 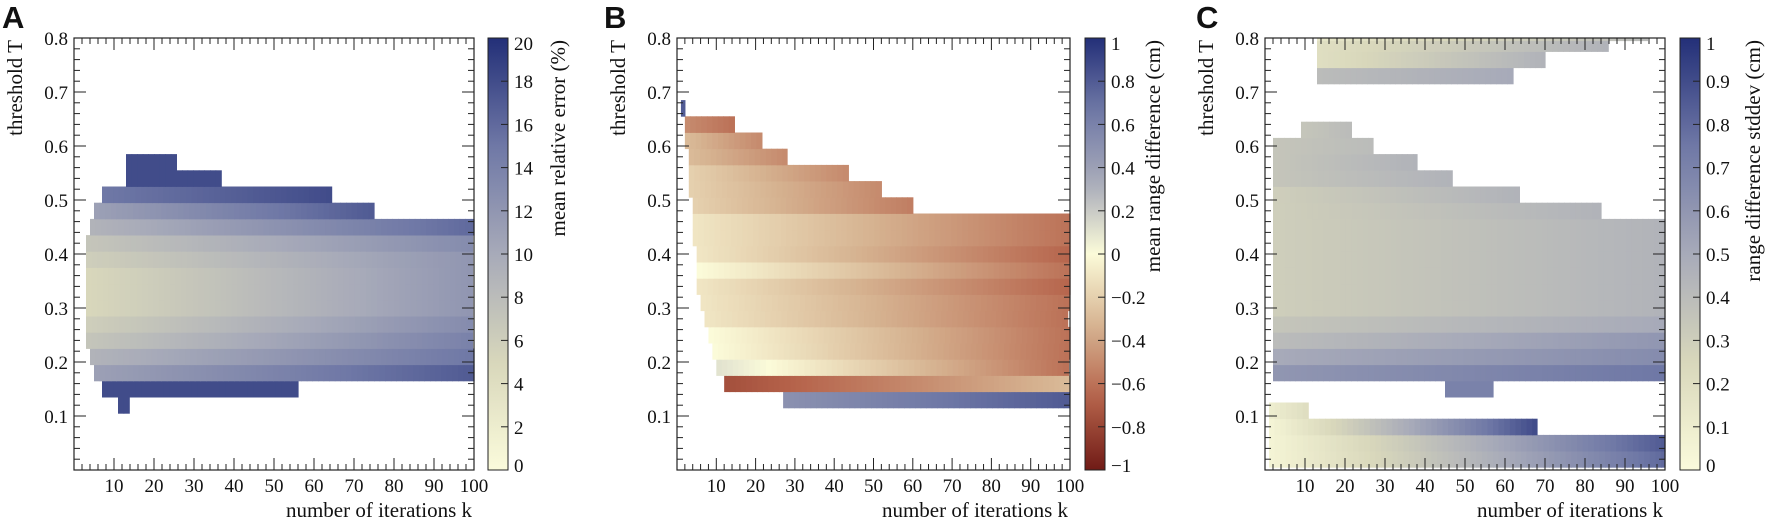 I want to click on colorbar-tick-label: 10, so click(x=523, y=255).